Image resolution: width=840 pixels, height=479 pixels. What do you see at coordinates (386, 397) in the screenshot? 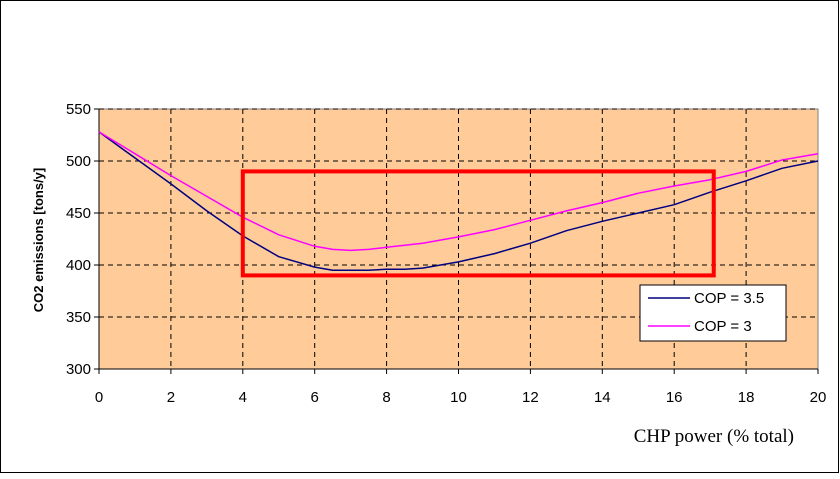
I see `x-tick-label: 8` at bounding box center [386, 397].